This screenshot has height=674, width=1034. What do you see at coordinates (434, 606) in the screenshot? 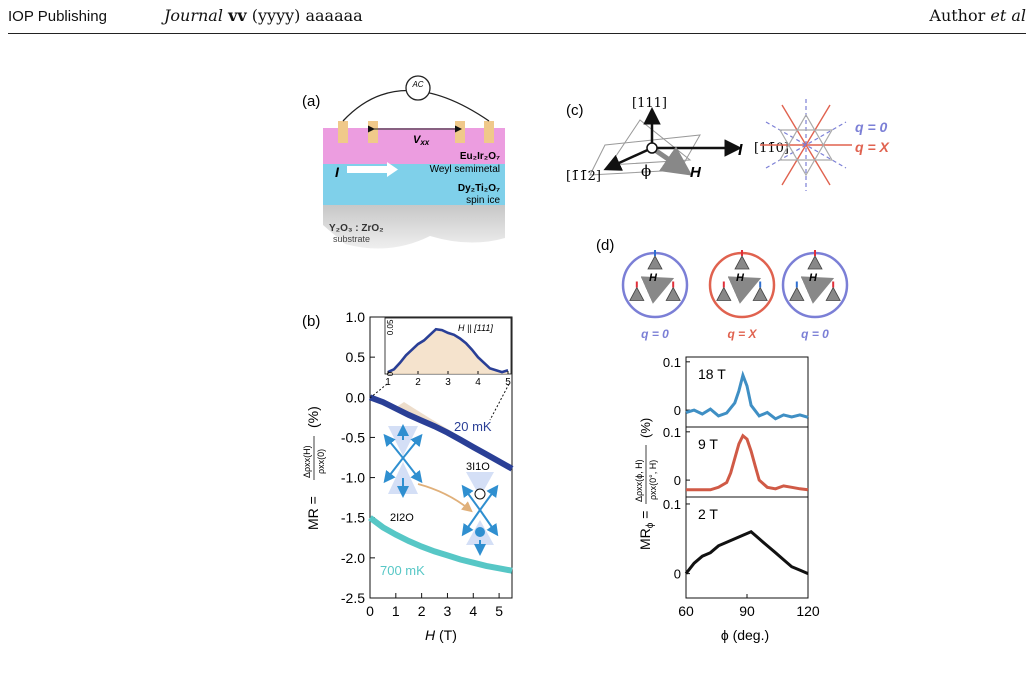
I see `panel-b-xticks: 0 1 2 3 4 5` at bounding box center [434, 606].